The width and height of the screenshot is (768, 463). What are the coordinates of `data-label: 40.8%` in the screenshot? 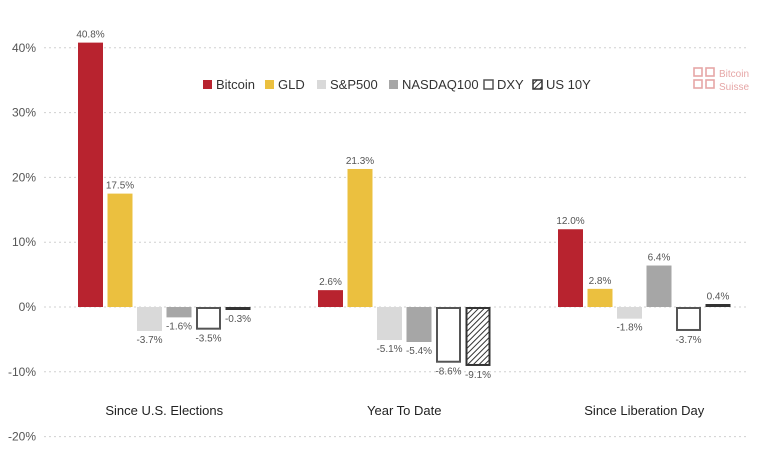 It's located at (90, 35).